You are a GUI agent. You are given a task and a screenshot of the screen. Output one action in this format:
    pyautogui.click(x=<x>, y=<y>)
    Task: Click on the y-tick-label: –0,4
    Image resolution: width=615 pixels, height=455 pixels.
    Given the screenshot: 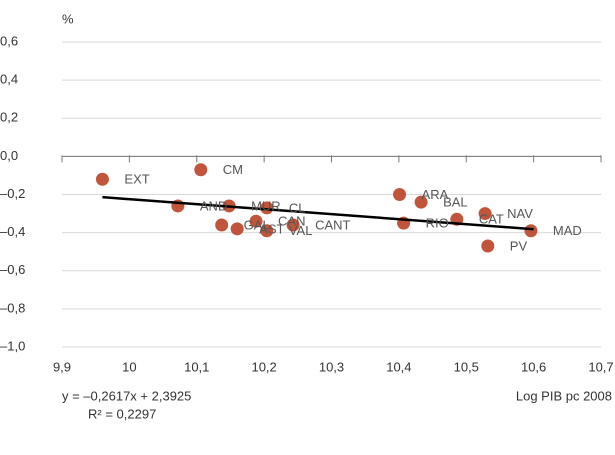 What is the action you would take?
    pyautogui.click(x=12, y=231)
    